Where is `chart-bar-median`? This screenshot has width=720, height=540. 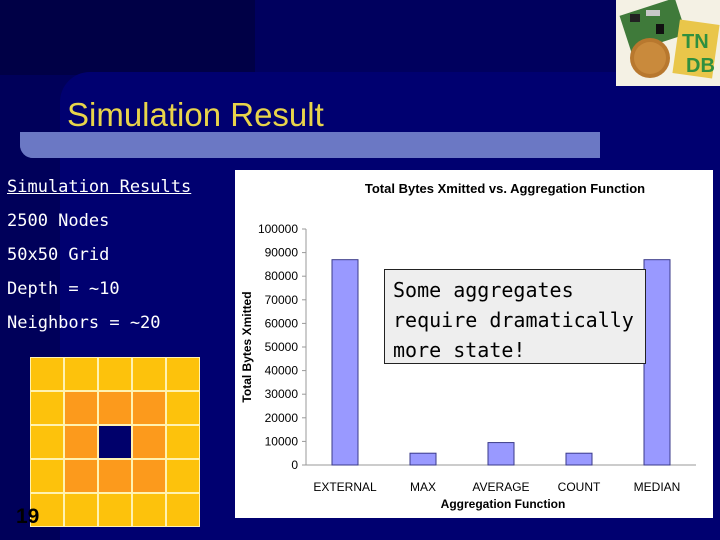 chart-bar-median is located at coordinates (657, 362).